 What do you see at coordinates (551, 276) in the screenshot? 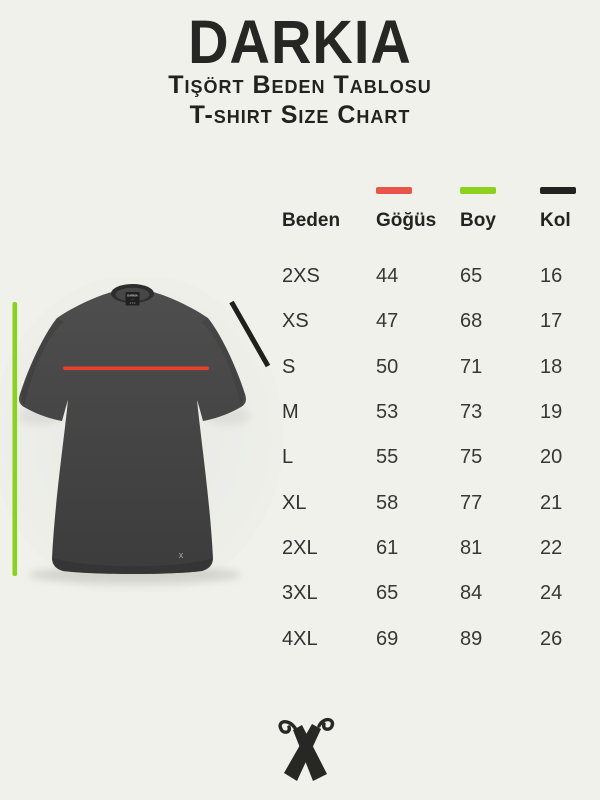
I see `sleeve-cell: 16` at bounding box center [551, 276].